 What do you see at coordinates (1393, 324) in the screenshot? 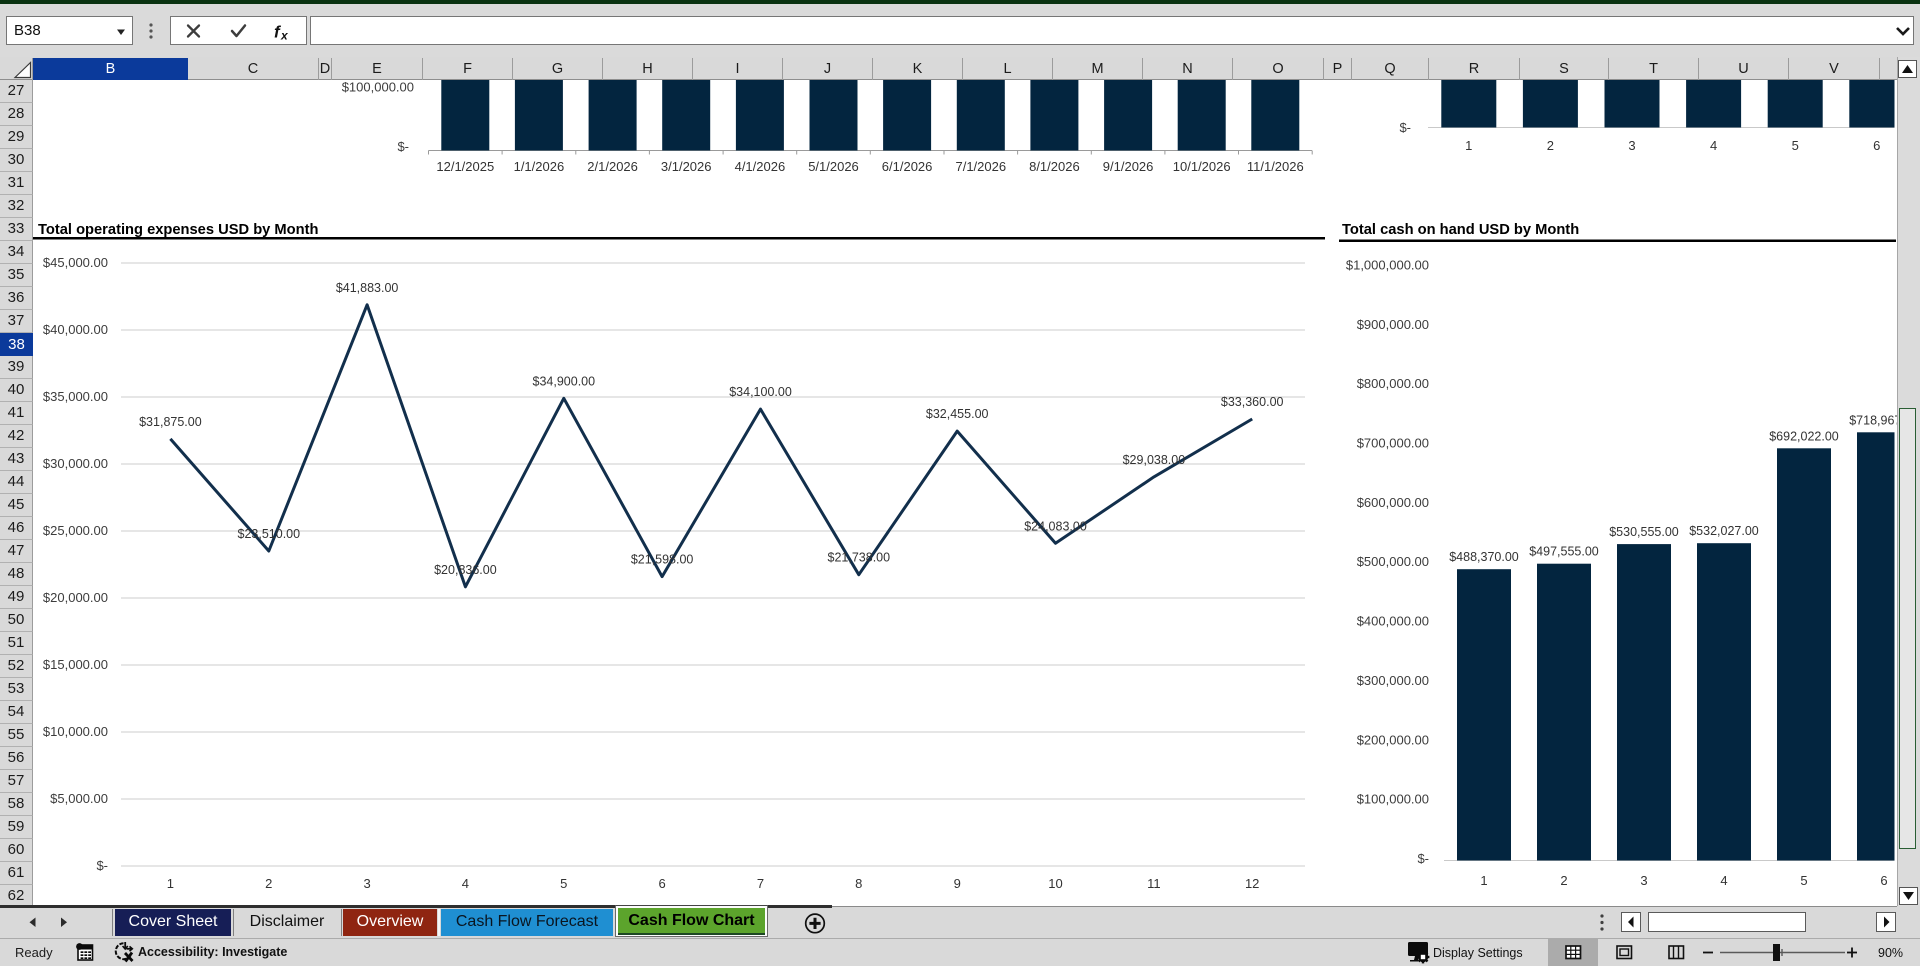
I see `svg-text: $900,000.00` at bounding box center [1393, 324].